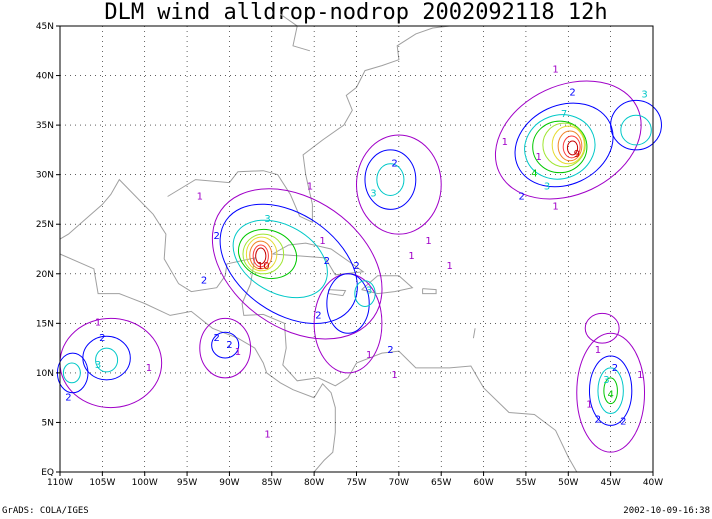 The height and width of the screenshot is (519, 712). What do you see at coordinates (356, 483) in the screenshot?
I see `x-tick-label: 75W` at bounding box center [356, 483].